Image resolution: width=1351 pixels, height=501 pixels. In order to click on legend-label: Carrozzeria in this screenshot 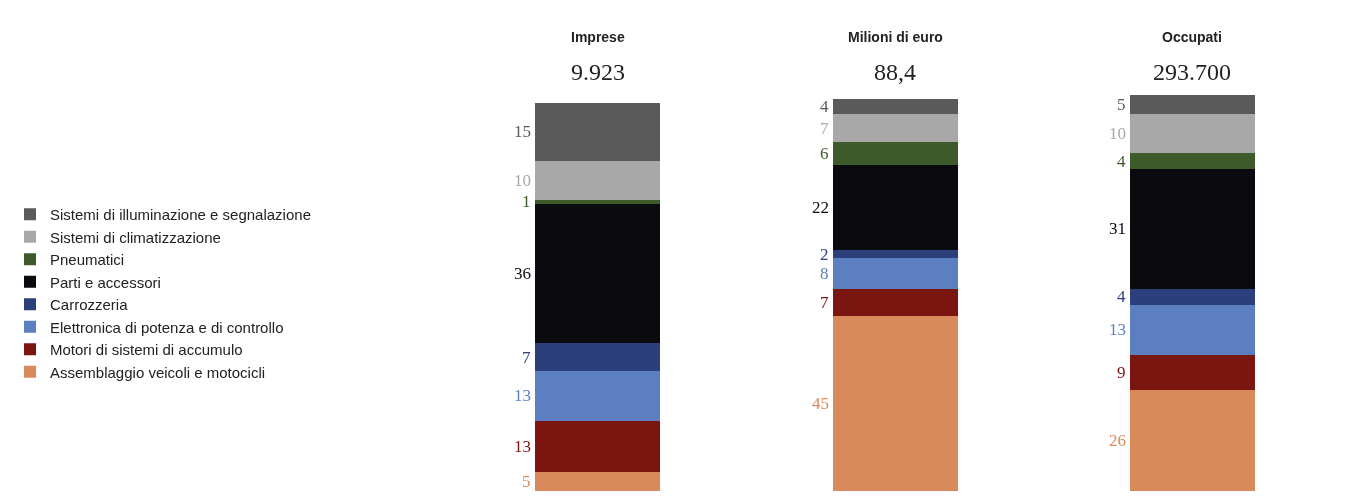, I will do `click(89, 305)`.